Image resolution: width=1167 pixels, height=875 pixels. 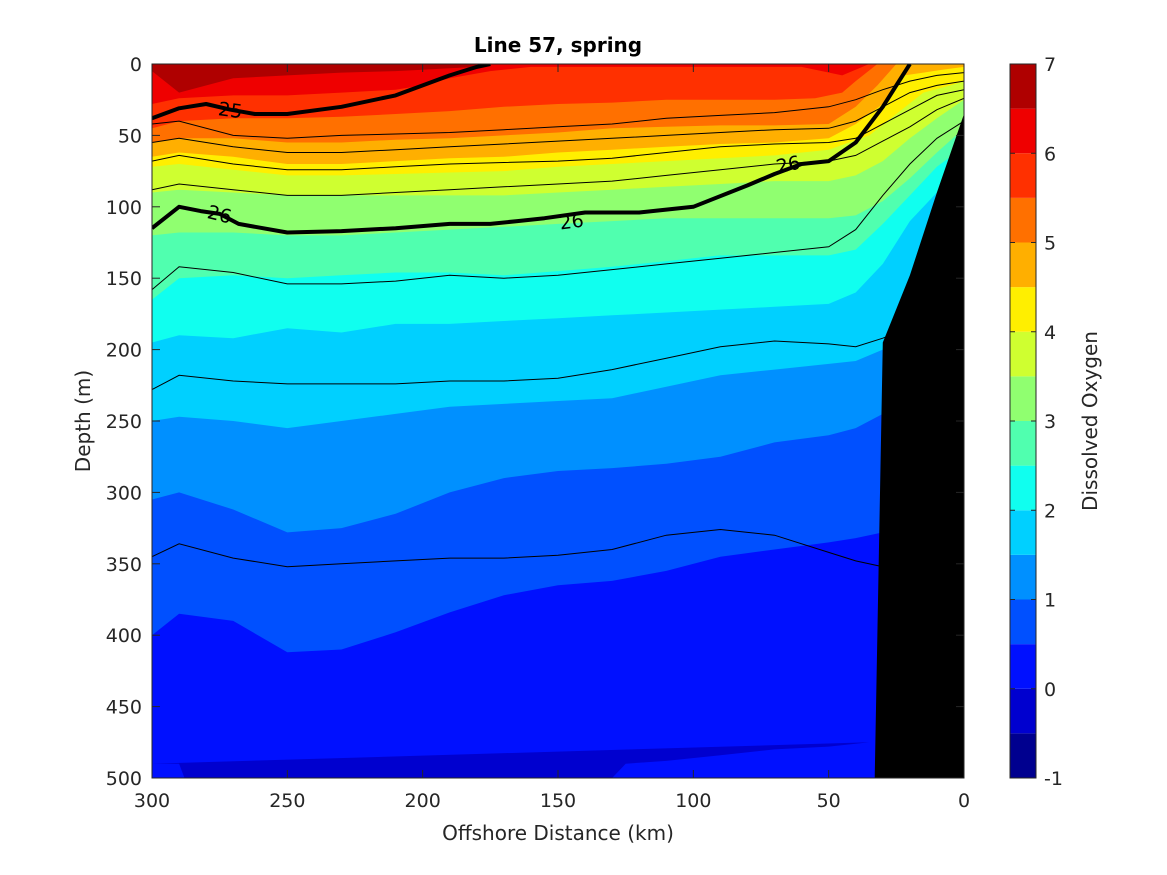 What do you see at coordinates (1050, 65) in the screenshot?
I see `colorbar-tick-label: 7` at bounding box center [1050, 65].